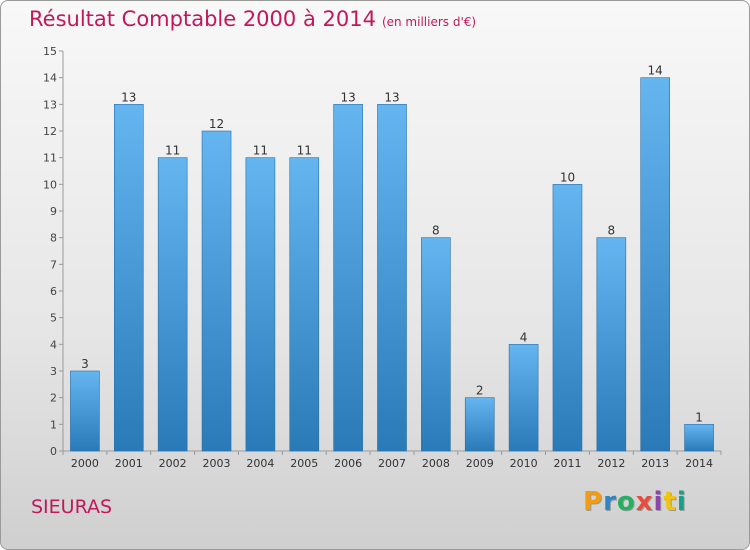  I want to click on x-tick-label: 2002, so click(173, 463).